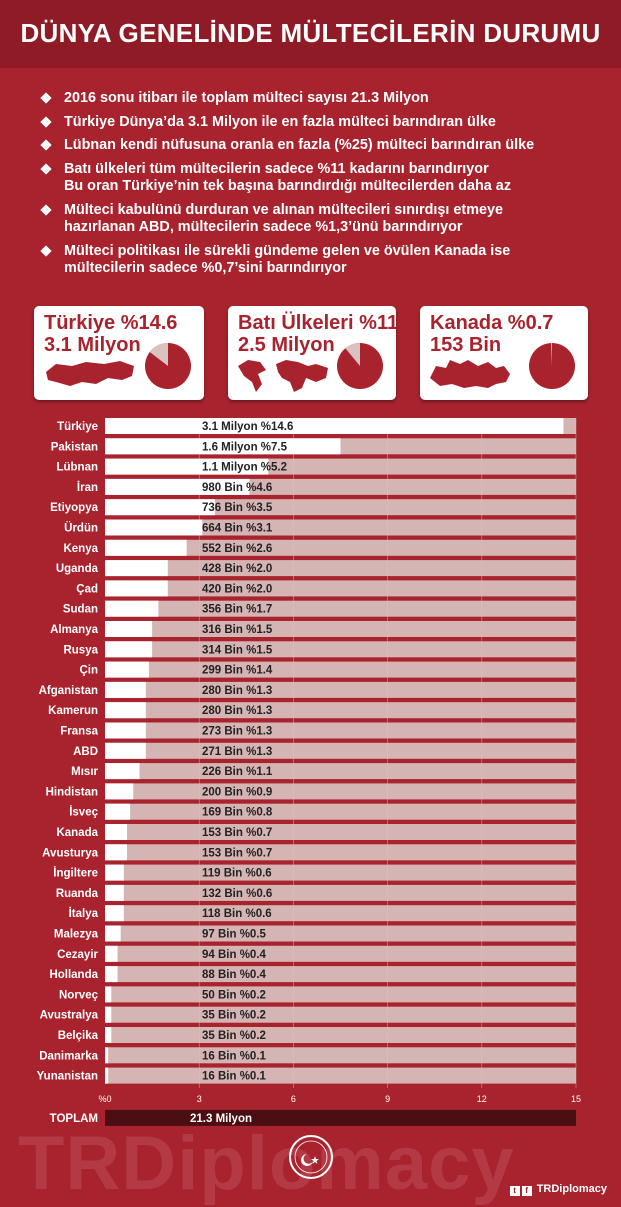 The height and width of the screenshot is (1207, 621). Describe the element at coordinates (237, 650) in the screenshot. I see `data-label: 314 Bin %1.5` at that location.